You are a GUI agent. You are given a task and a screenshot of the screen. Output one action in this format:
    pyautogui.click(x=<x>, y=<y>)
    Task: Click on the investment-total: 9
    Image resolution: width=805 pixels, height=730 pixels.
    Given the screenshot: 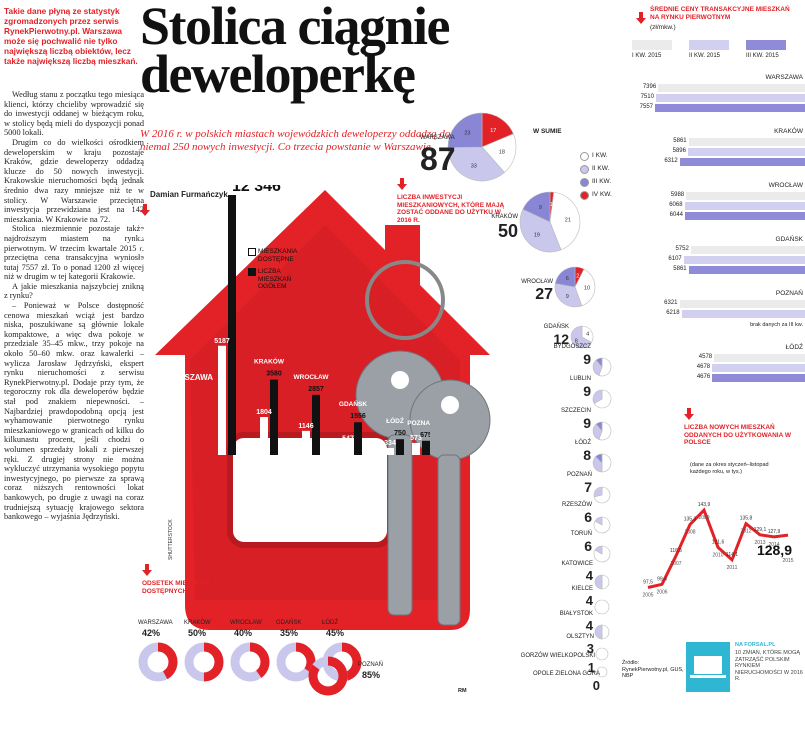 What is the action you would take?
    pyautogui.click(x=587, y=423)
    